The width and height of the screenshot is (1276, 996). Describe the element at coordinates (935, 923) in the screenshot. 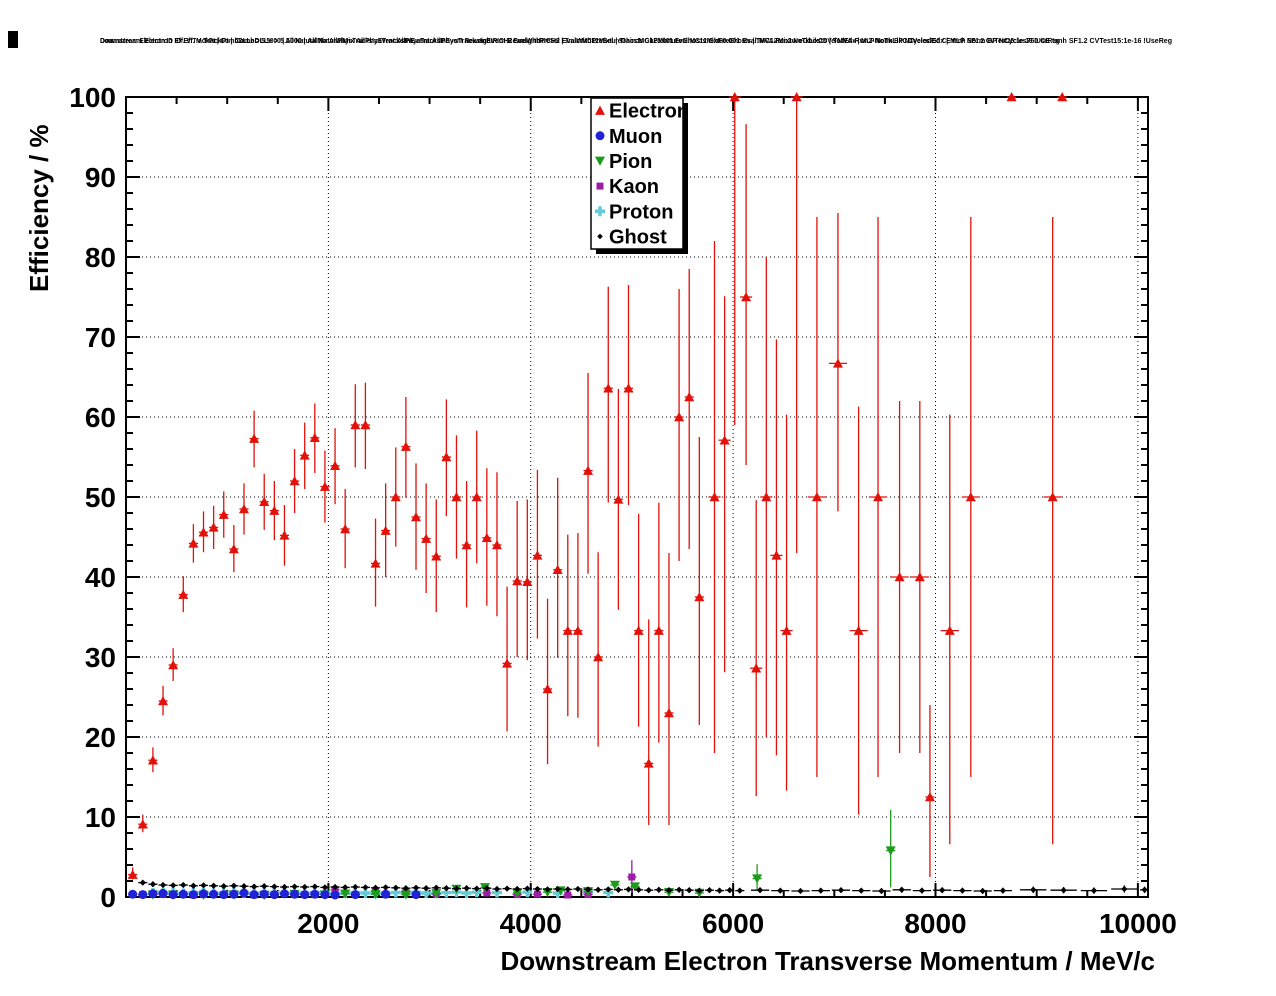

I see `x-tick-label: 8000` at that location.